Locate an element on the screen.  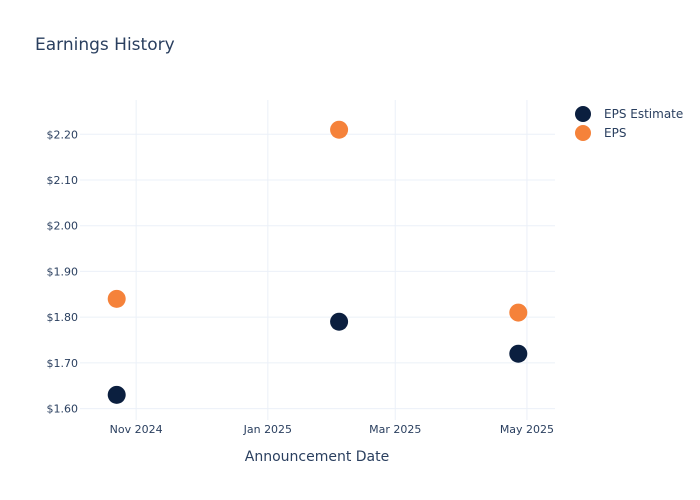
x-tick-label: May 2025 is located at coordinates (527, 429).